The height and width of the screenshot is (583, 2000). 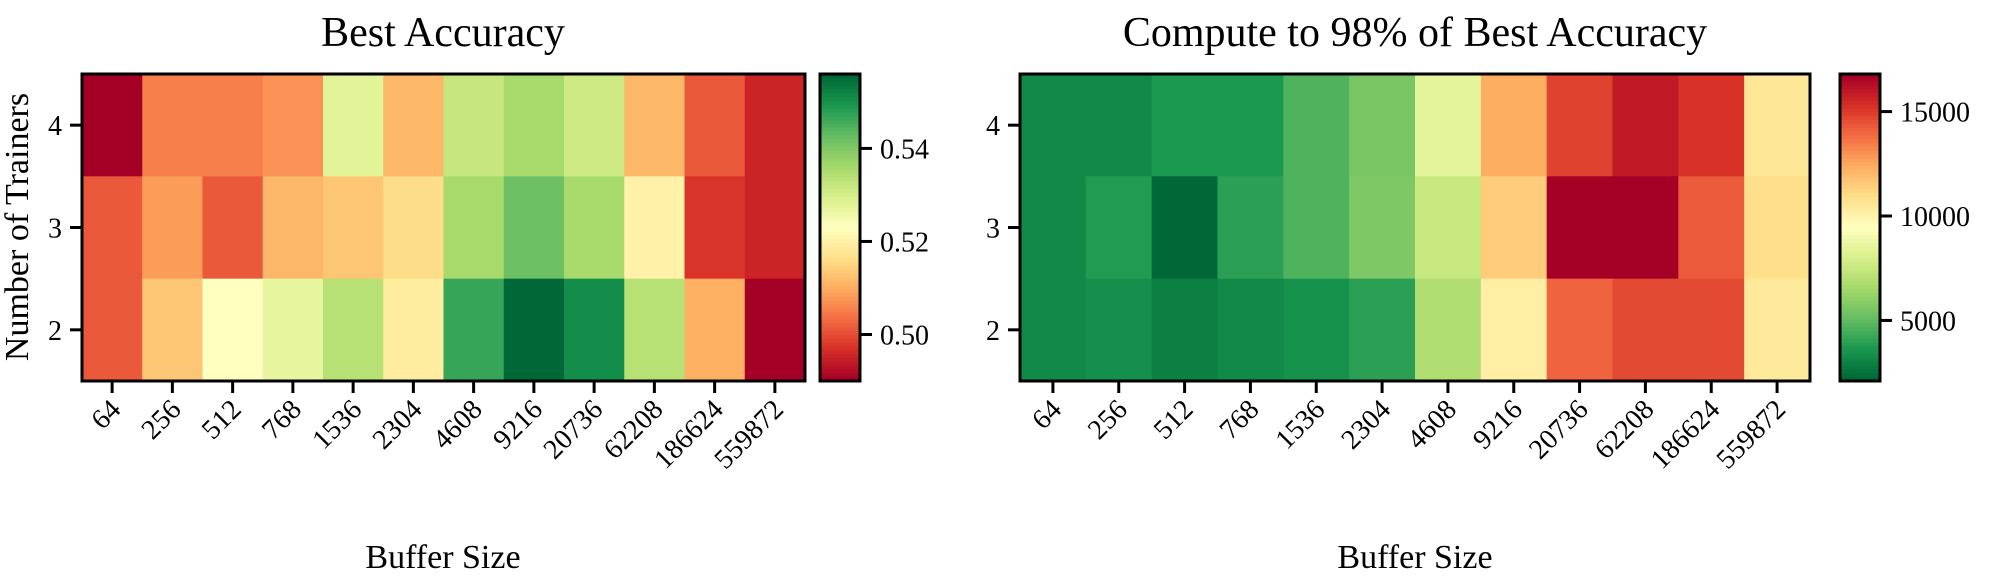 I want to click on right-colorbar-frame, so click(x=1860, y=227).